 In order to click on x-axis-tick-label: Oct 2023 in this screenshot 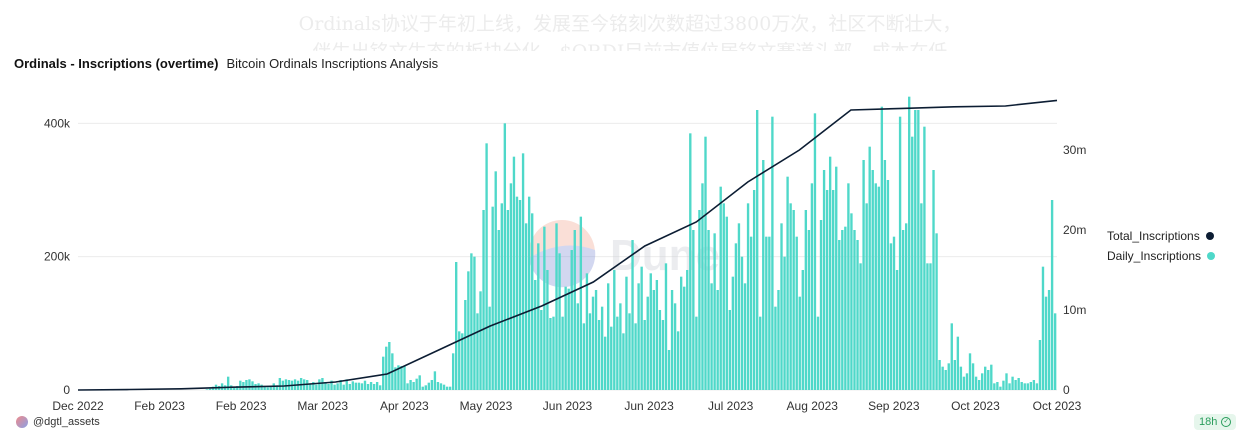, I will do `click(975, 406)`.